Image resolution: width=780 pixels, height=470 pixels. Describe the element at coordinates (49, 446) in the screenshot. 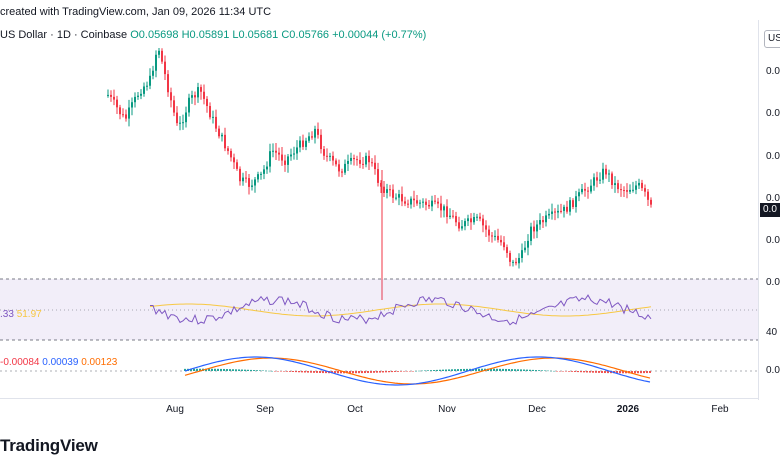

I see `tradingview-logo: TradingView` at that location.